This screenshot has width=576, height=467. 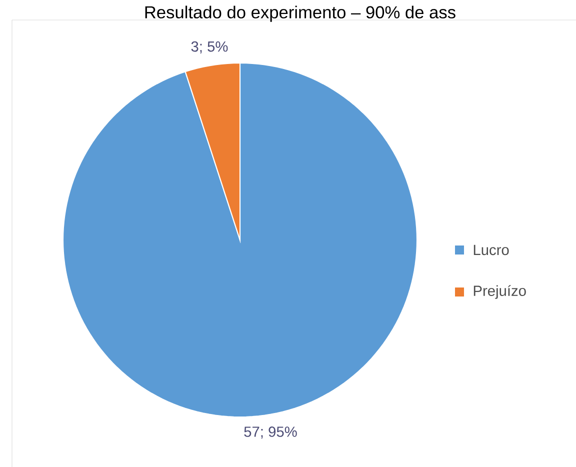 I want to click on legend-label: Prejuízo, so click(x=500, y=292).